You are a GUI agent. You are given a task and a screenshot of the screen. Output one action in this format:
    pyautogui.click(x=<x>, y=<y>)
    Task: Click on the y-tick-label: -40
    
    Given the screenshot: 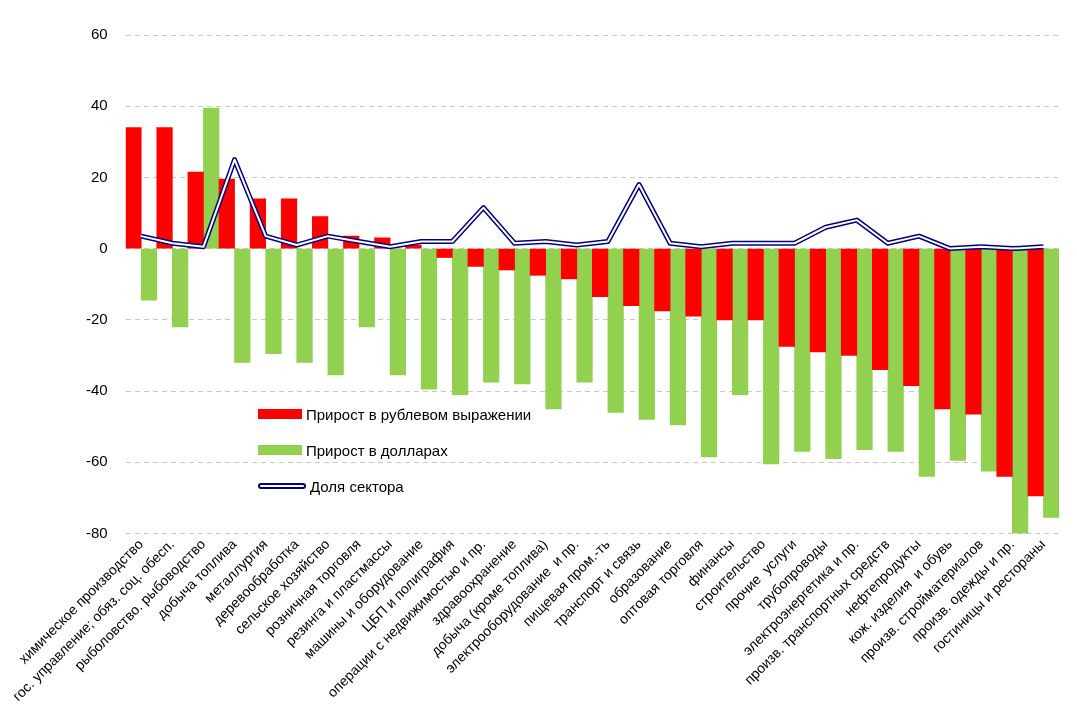 What is the action you would take?
    pyautogui.click(x=96, y=390)
    